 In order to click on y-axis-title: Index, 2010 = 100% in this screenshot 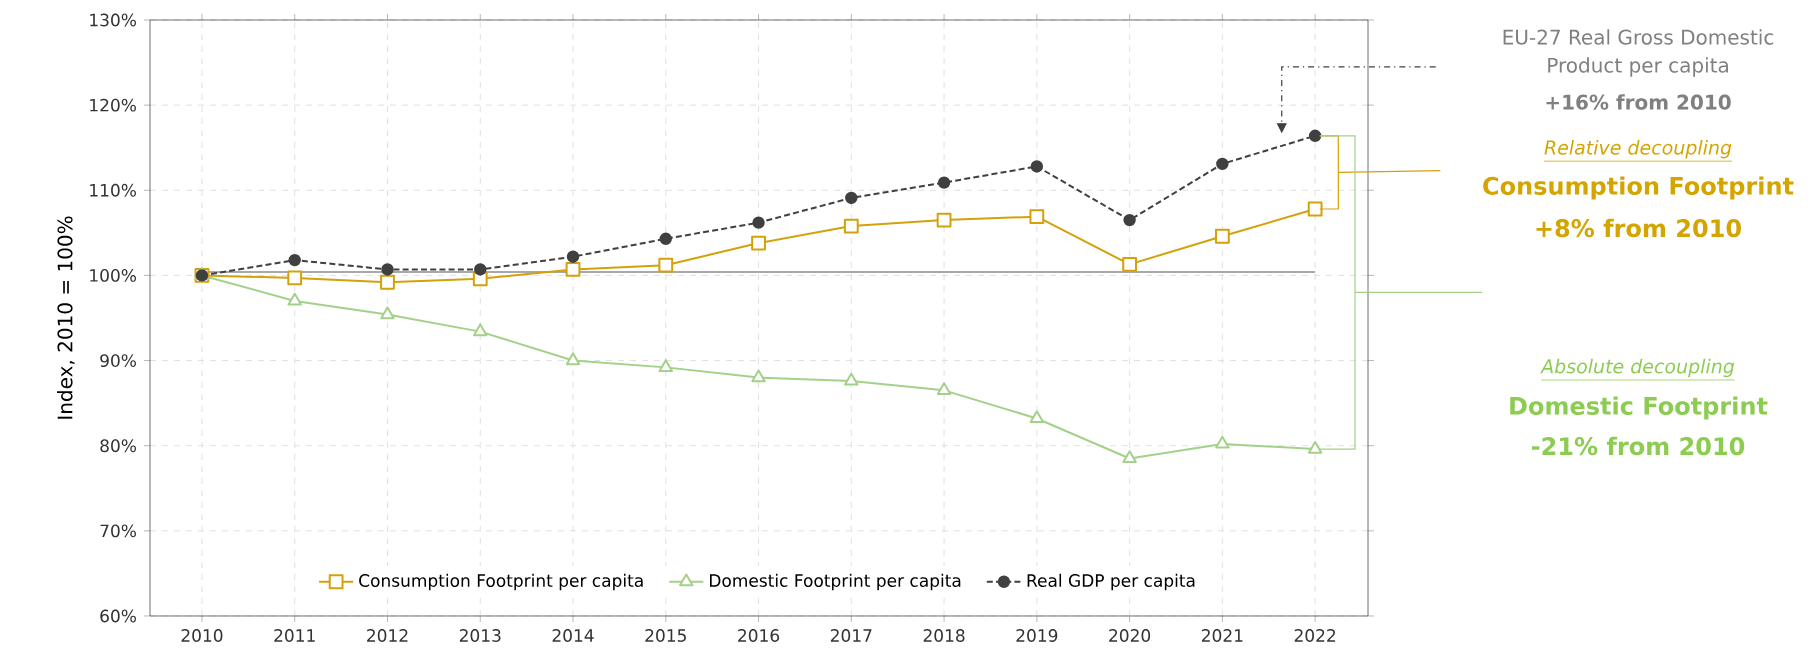, I will do `click(66, 317)`.